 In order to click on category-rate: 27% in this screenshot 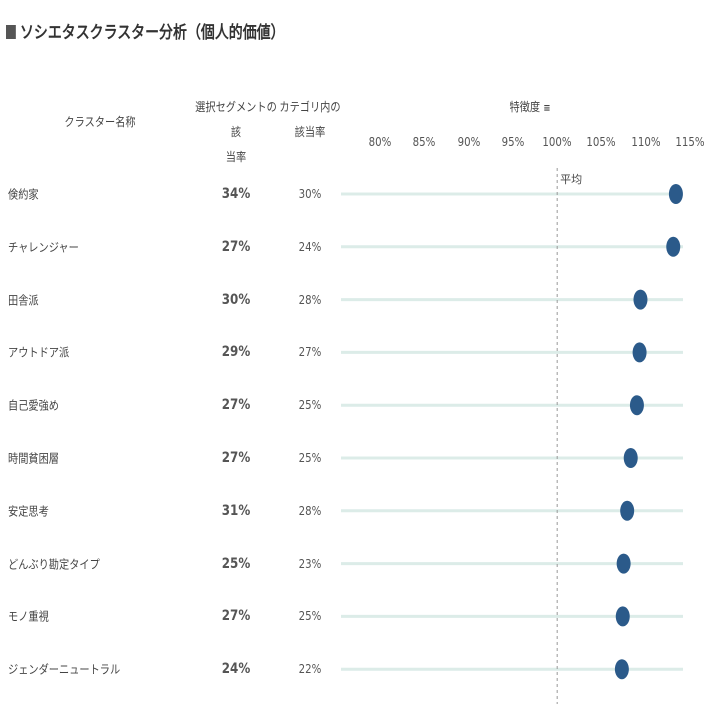, I will do `click(310, 352)`.